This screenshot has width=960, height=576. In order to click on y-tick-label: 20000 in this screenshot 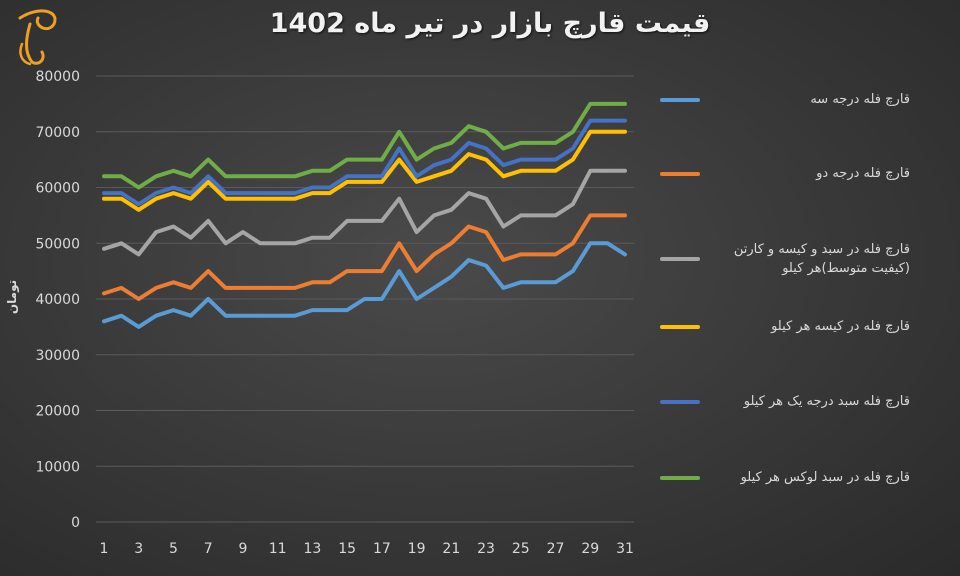, I will do `click(57, 412)`.